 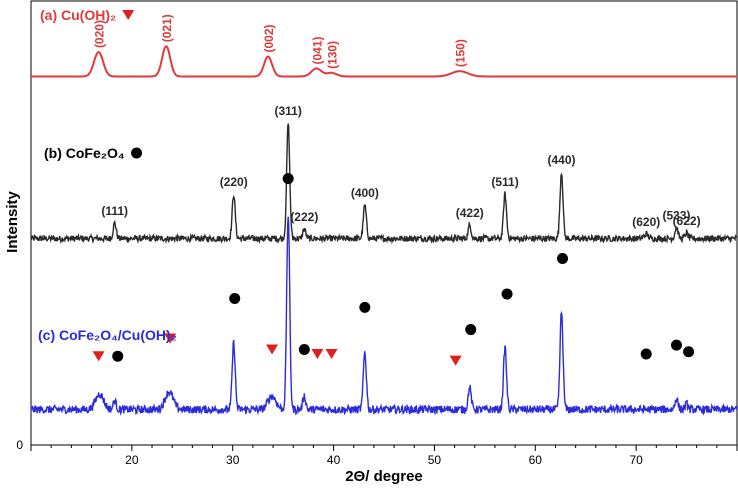 What do you see at coordinates (19, 445) in the screenshot?
I see `y-tick-label: 0` at bounding box center [19, 445].